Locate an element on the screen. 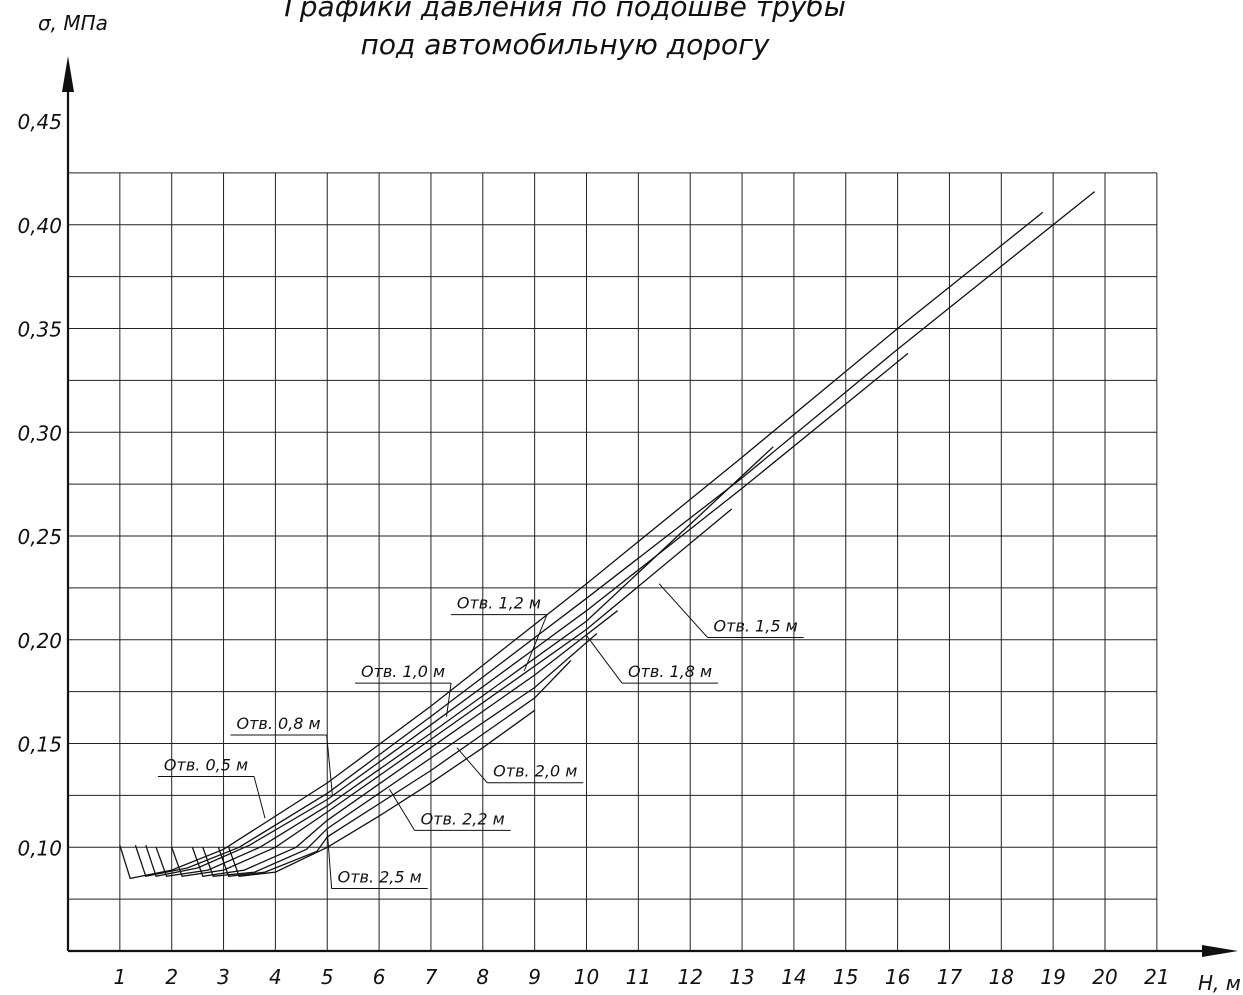 The height and width of the screenshot is (995, 1243). series-label-6: Отв. 1,8 м is located at coordinates (670, 671).